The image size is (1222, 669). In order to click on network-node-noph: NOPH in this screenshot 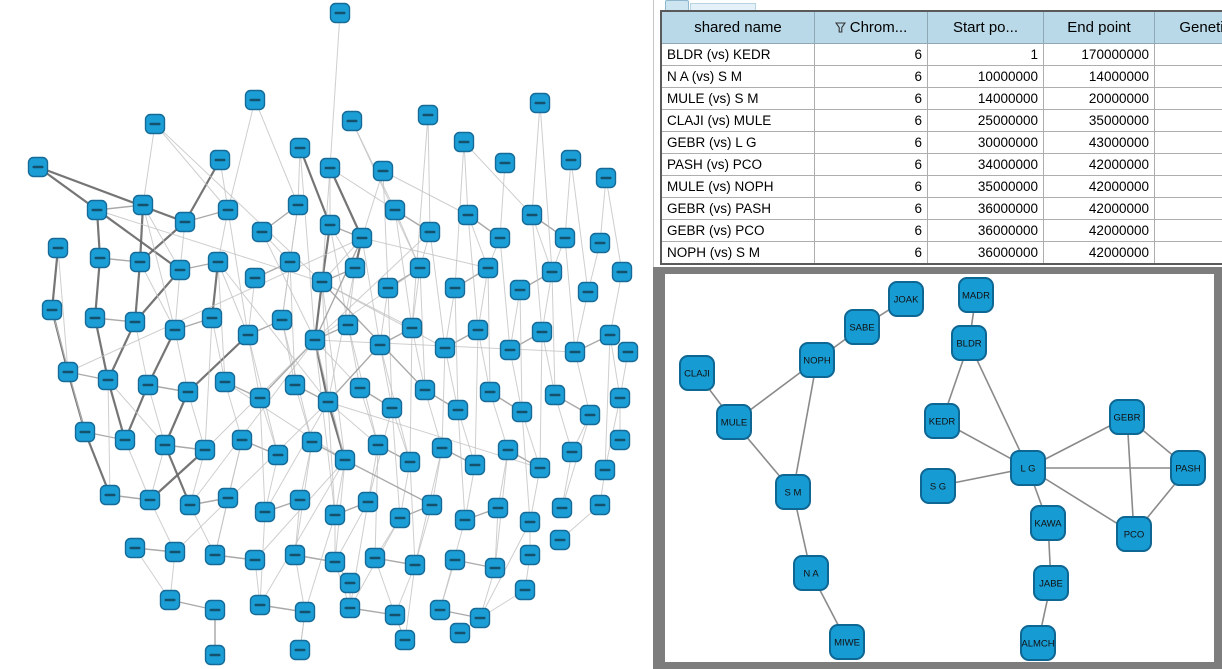, I will do `click(817, 360)`.